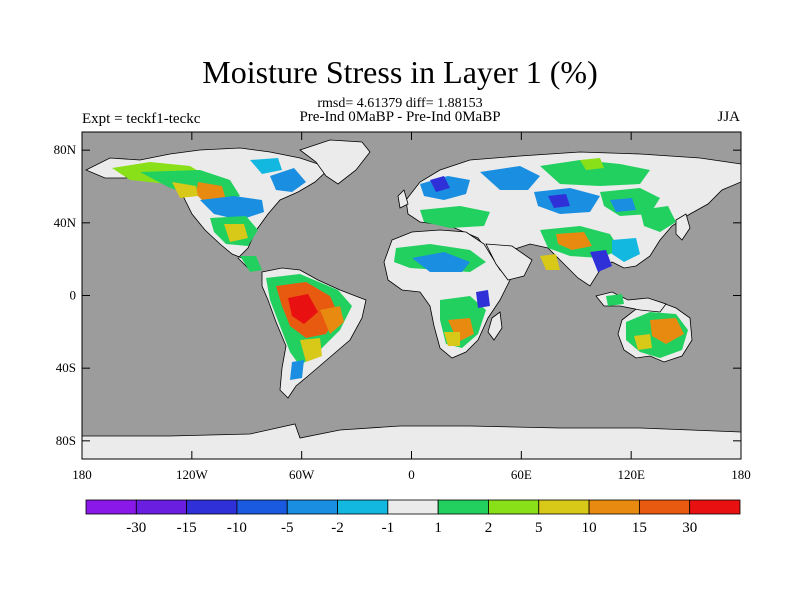  What do you see at coordinates (573, 219) in the screenshot?
I see `eurasia-landmass` at bounding box center [573, 219].